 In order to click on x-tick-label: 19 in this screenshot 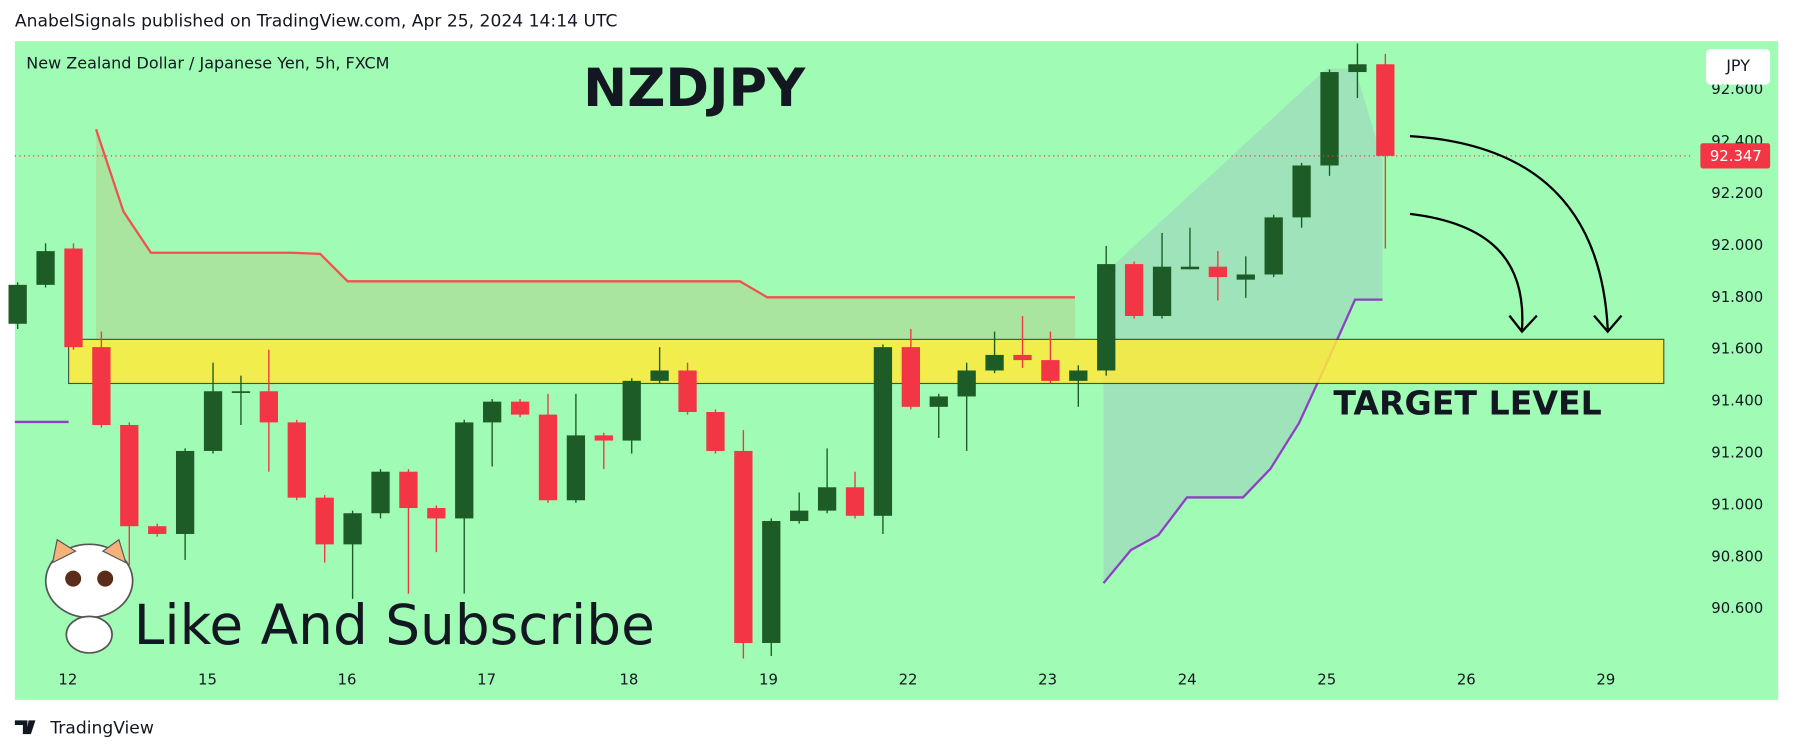, I will do `click(768, 679)`.